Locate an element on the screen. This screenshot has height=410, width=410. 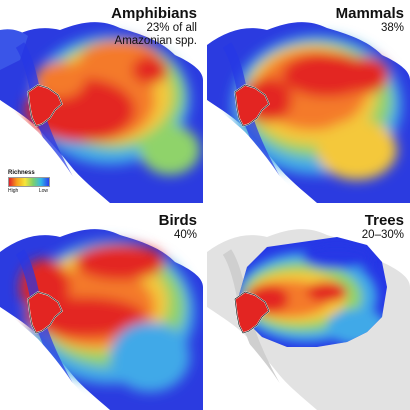
richness-legend: Richness High Low is located at coordinates (29, 182).